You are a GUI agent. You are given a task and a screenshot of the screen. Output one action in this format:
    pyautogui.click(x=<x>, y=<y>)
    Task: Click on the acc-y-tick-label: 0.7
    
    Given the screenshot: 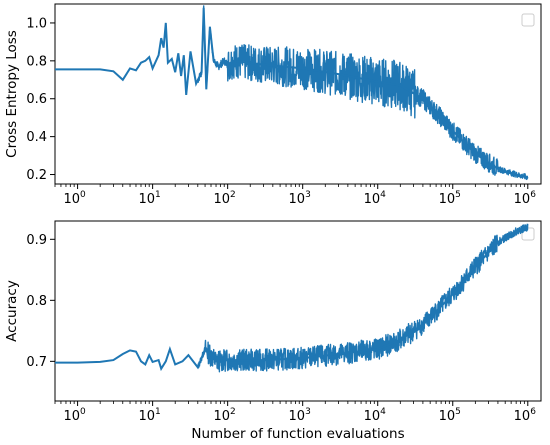 What is the action you would take?
    pyautogui.click(x=36, y=362)
    